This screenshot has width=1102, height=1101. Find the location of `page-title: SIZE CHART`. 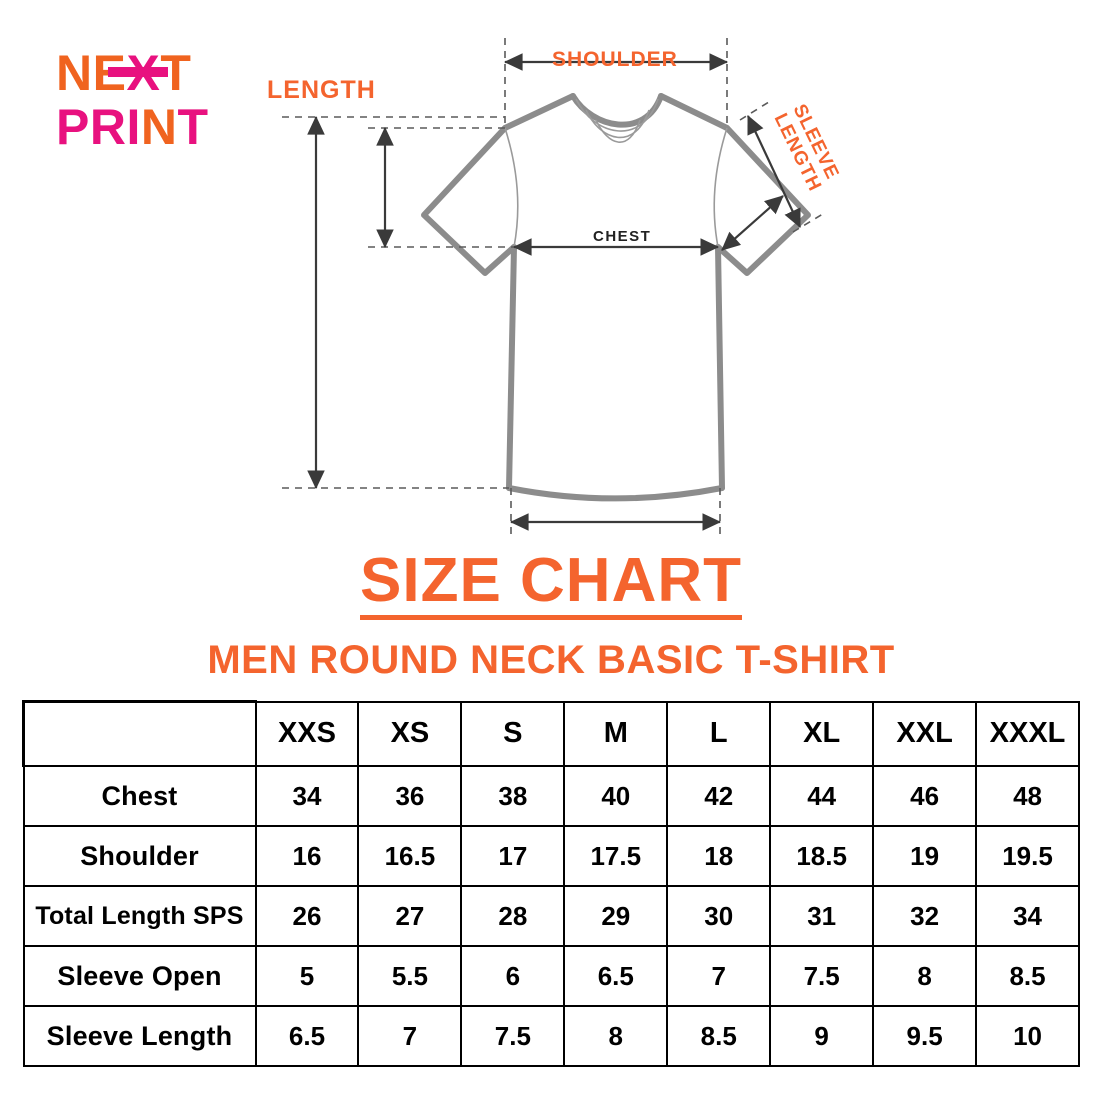

page-title: SIZE CHART is located at coordinates (551, 584).